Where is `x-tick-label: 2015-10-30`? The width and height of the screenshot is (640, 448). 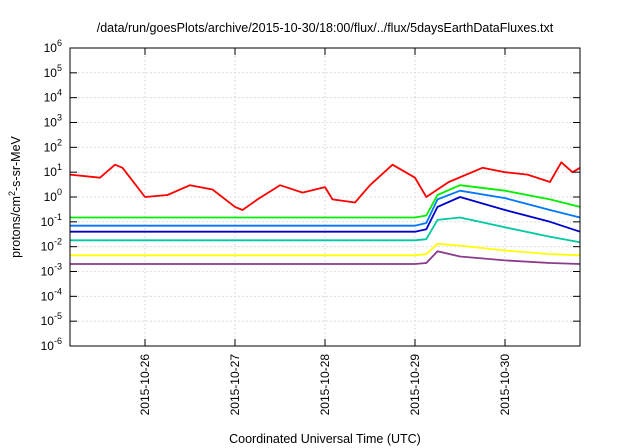 x-tick-label: 2015-10-30 is located at coordinates (505, 385).